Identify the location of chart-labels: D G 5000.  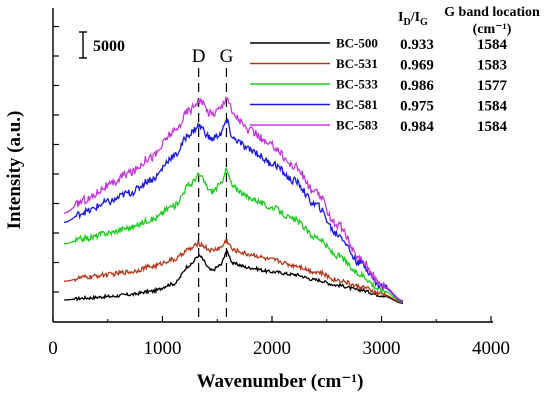
(156, 49).